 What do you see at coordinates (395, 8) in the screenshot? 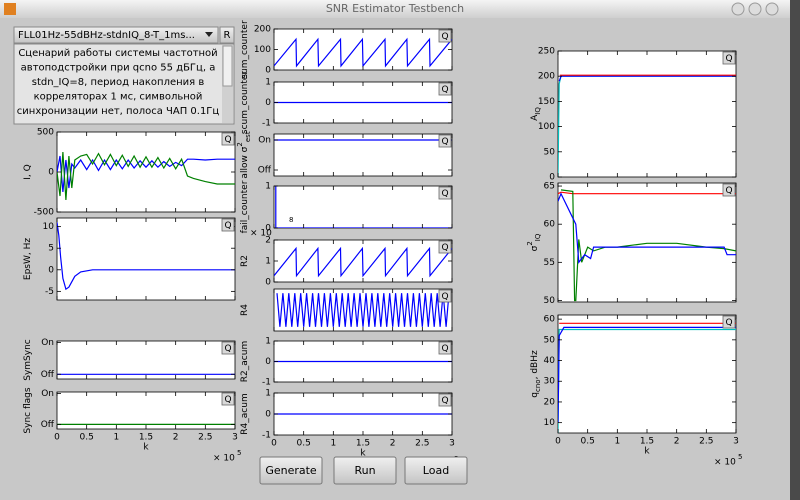
I see `window-title: SNR Estimator Testbench` at bounding box center [395, 8].